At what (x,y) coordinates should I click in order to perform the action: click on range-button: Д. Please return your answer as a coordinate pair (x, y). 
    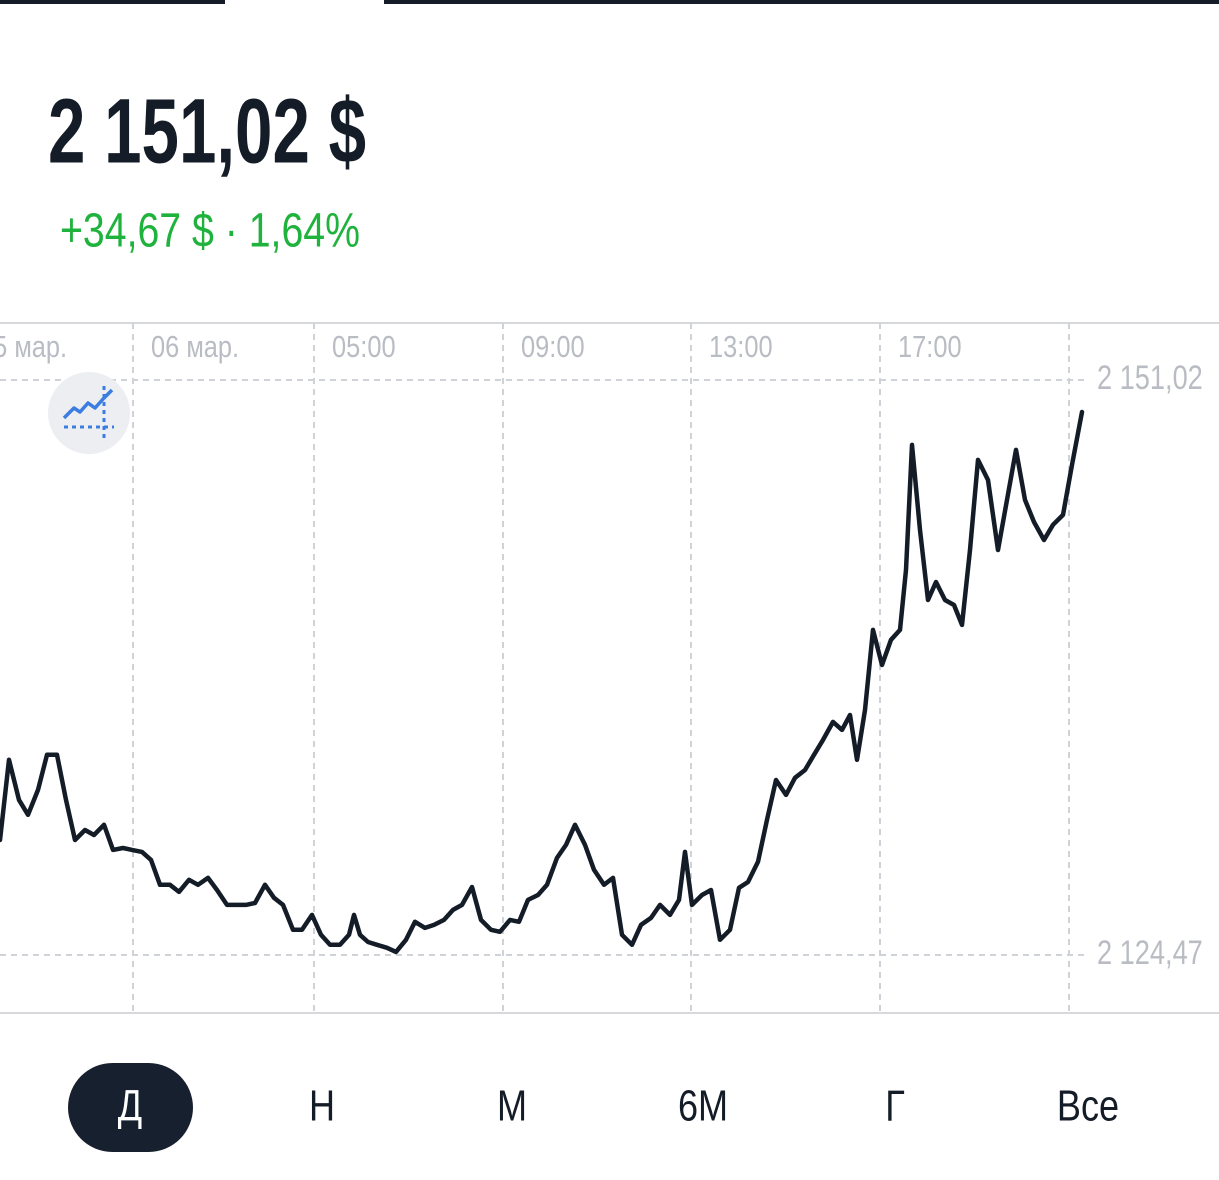
    Looking at the image, I should click on (130, 1107).